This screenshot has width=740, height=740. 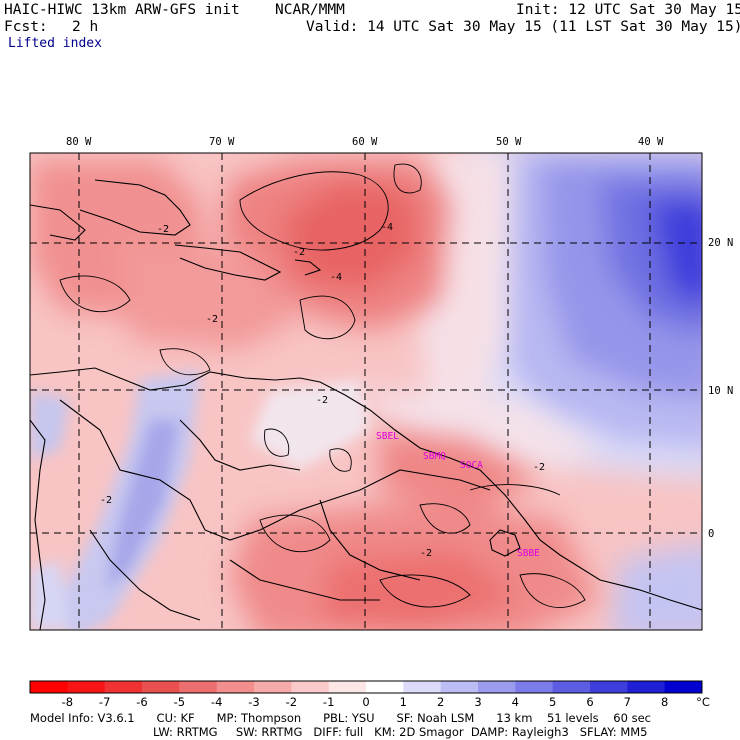 I want to click on colorbar-tick-label: -1, so click(x=328, y=702).